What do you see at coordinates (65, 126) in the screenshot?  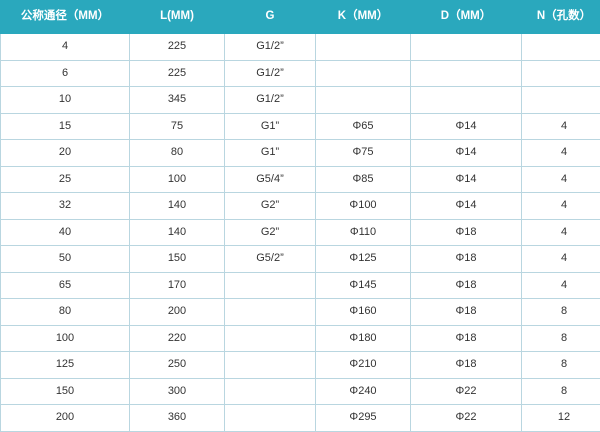 I see `cell-nominal-diameter: 15` at bounding box center [65, 126].